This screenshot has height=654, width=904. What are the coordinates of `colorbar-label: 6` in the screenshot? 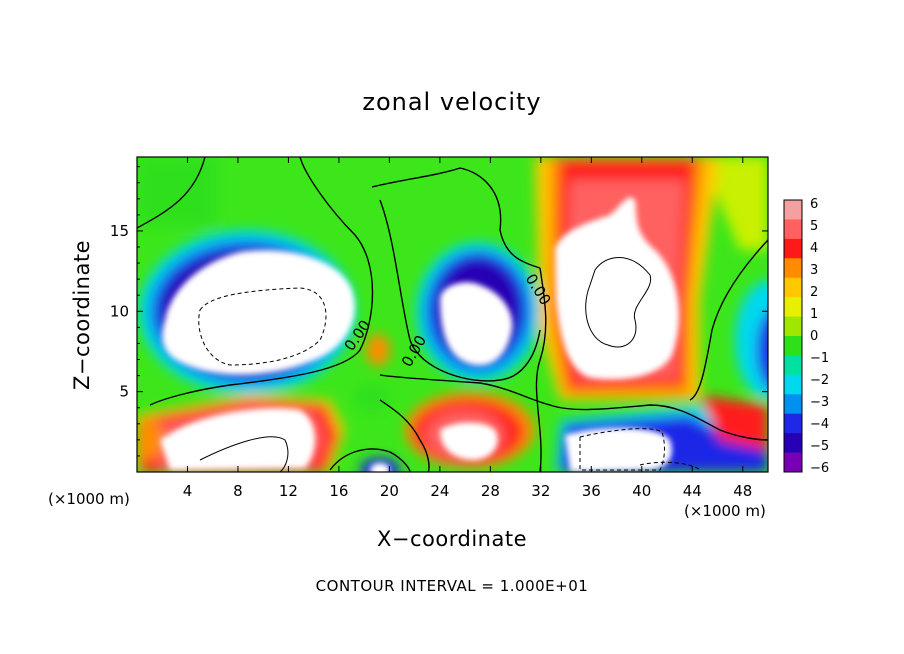 It's located at (814, 204).